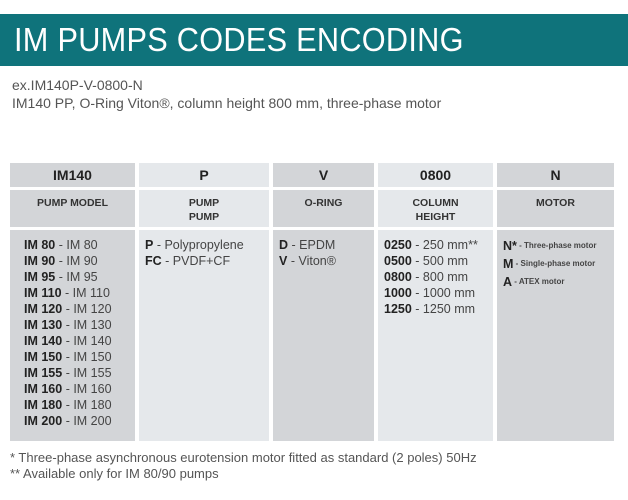  I want to click on list-item: IM 150 - IM 150, so click(68, 357).